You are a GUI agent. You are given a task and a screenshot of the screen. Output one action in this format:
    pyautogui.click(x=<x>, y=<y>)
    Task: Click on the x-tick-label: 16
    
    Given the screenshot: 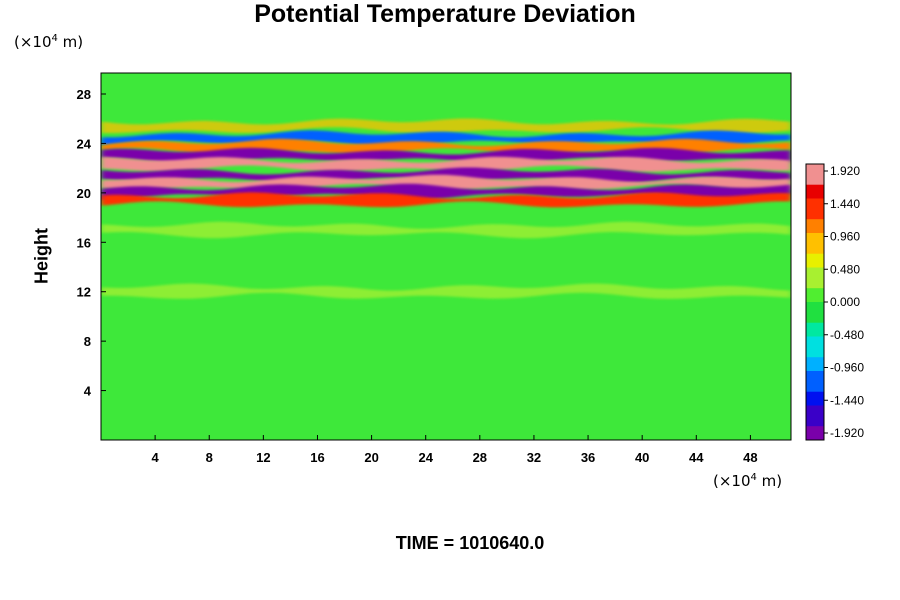 What is the action you would take?
    pyautogui.click(x=317, y=457)
    